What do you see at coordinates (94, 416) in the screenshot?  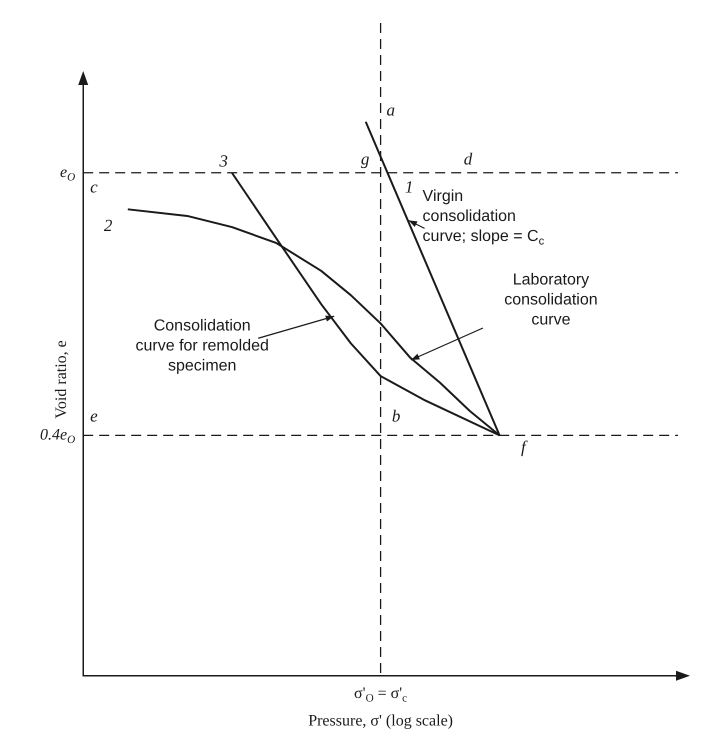 I see `annotation: e` at bounding box center [94, 416].